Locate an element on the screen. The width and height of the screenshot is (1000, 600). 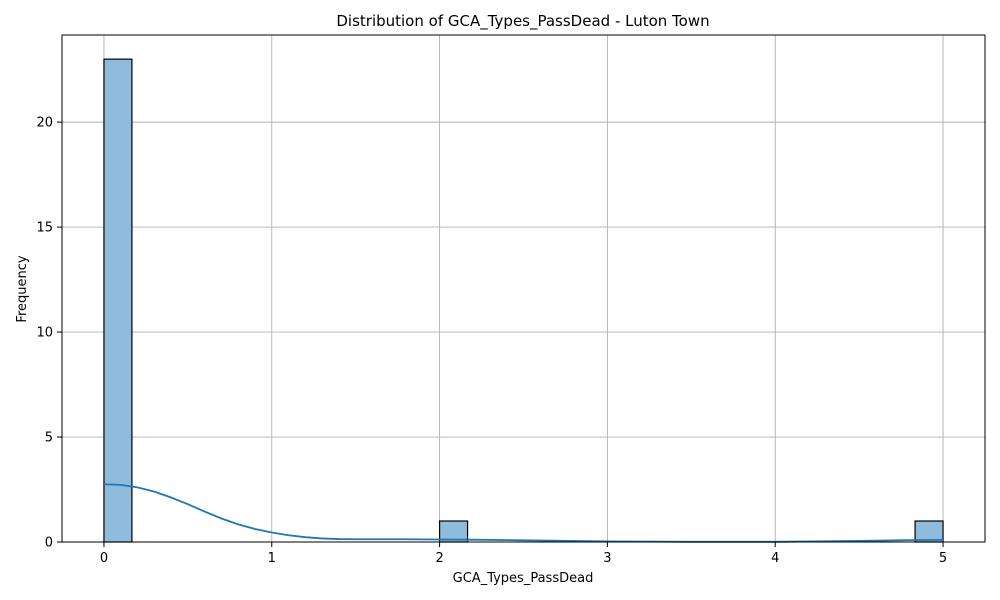
y-tick-label: 20 is located at coordinates (44, 123).